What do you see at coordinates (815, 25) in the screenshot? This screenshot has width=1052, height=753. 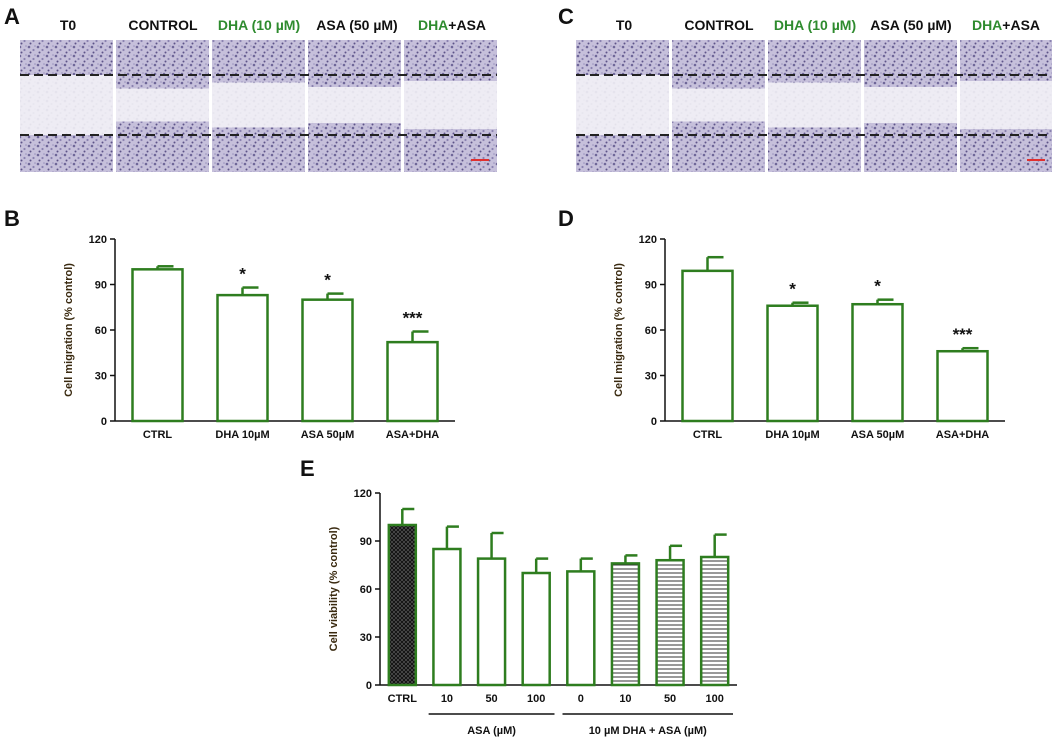 I see `panel-c-header-2: DHA (10 µM)` at bounding box center [815, 25].